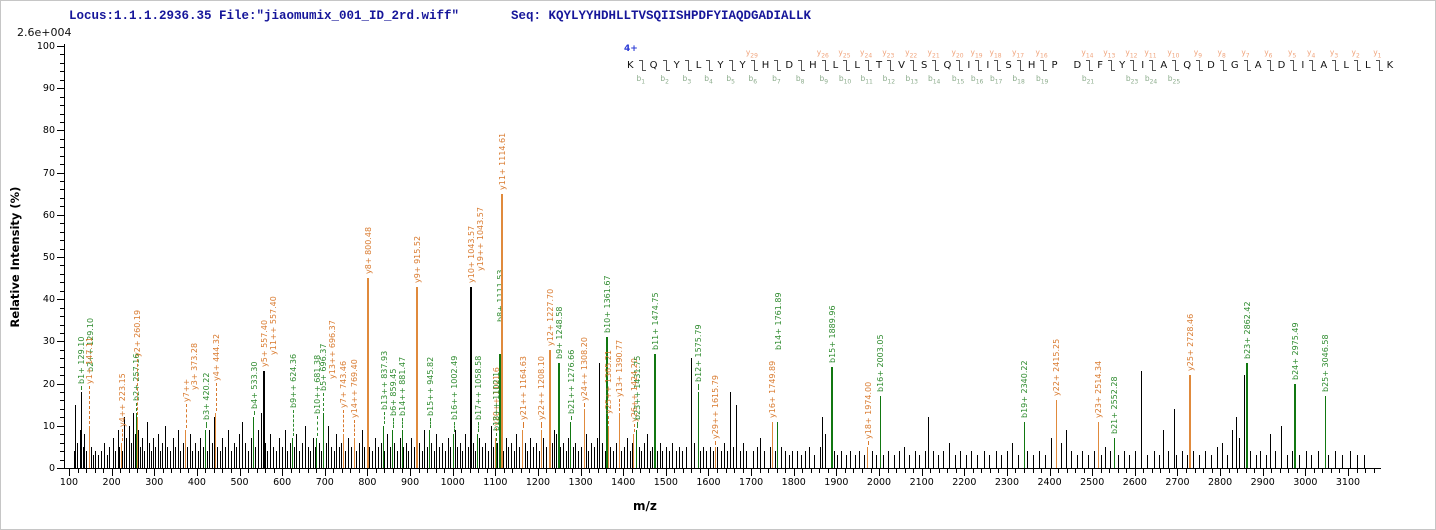 This screenshot has width=1436, height=530. Describe the element at coordinates (881, 363) in the screenshot. I see `peak-ion-label: b16+ 2003.05` at that location.